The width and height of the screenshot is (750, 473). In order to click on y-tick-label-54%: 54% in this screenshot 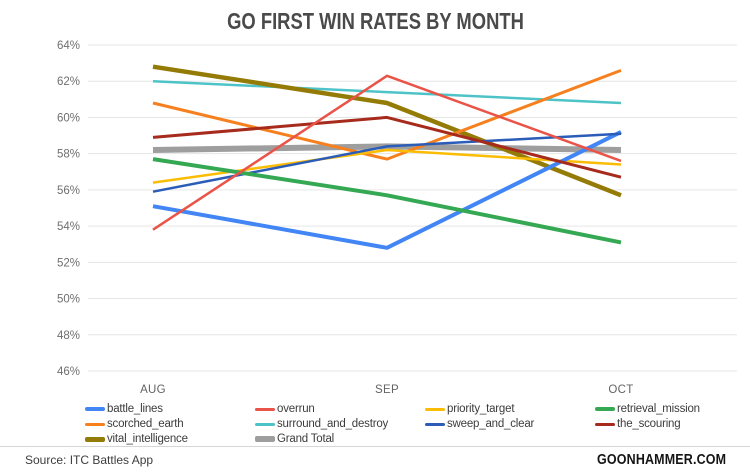, I will do `click(68, 227)`.